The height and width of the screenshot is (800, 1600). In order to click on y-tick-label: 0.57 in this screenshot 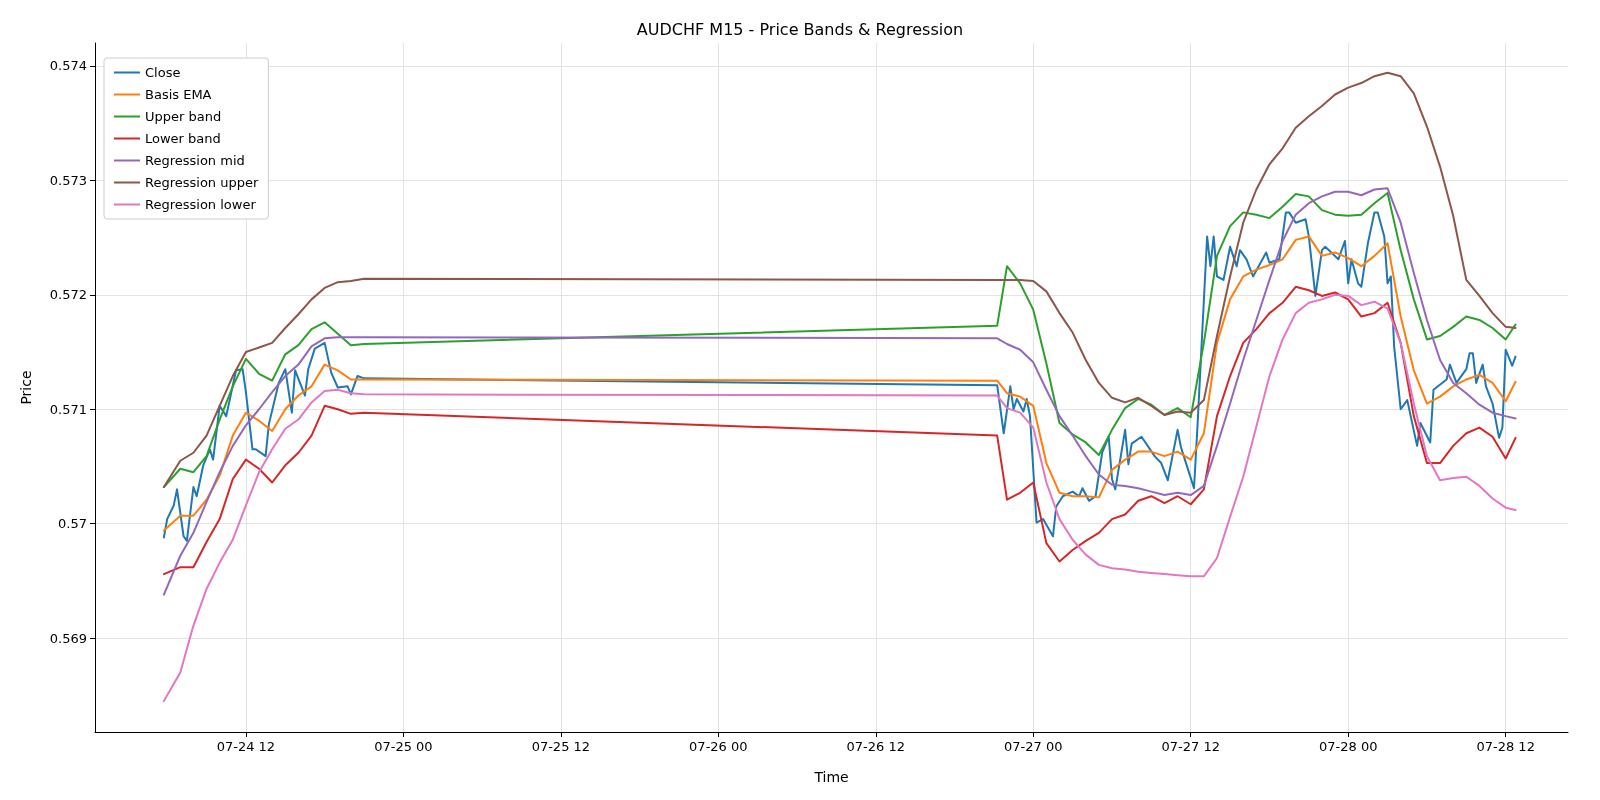, I will do `click(72, 524)`.